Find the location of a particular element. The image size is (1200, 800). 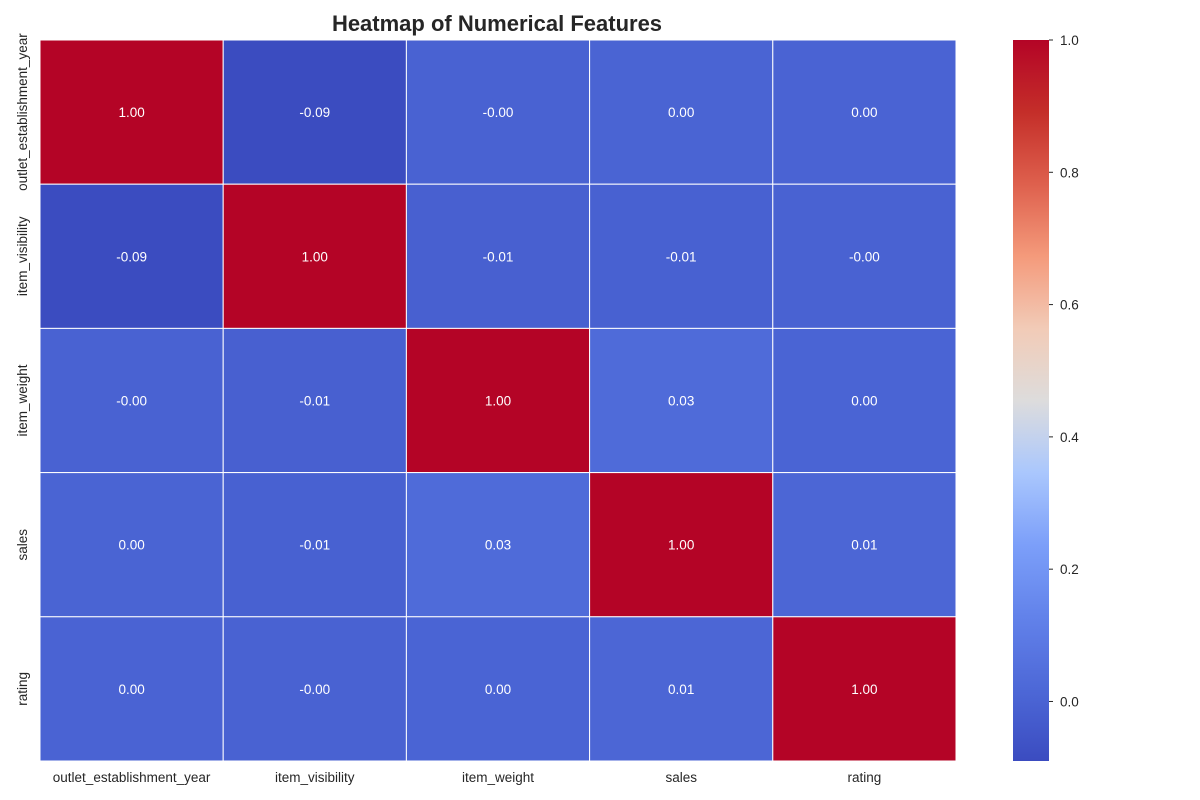

colorbar-gradient is located at coordinates (1031, 400).